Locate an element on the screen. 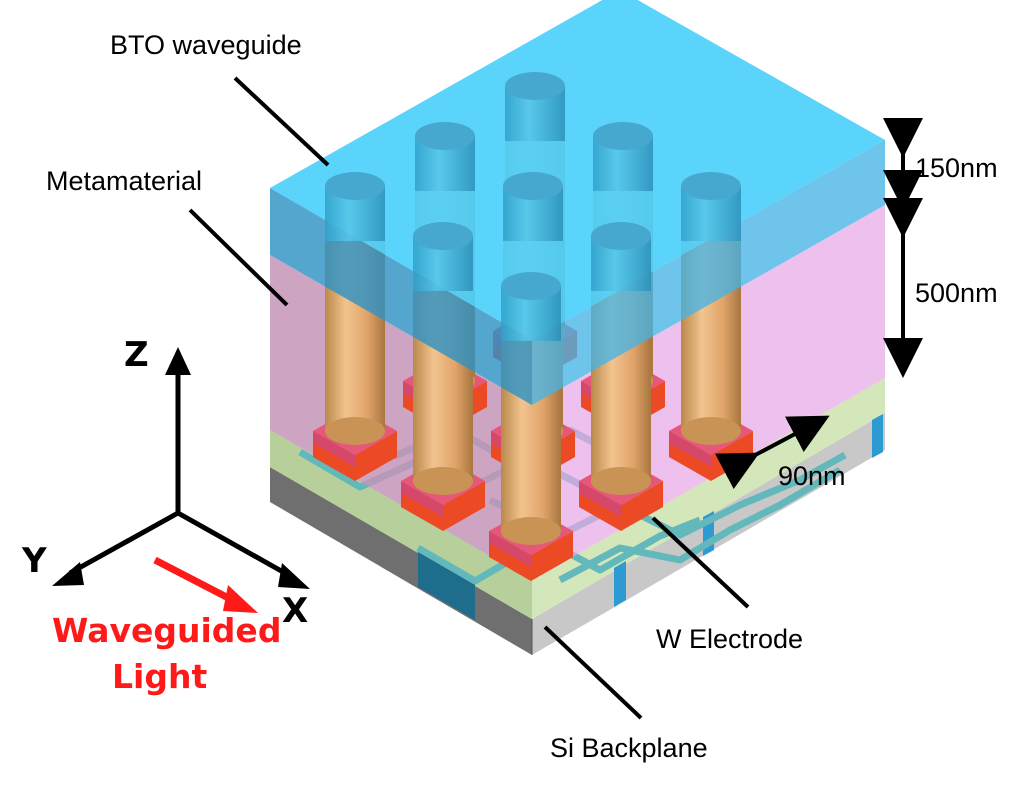  pillar-1-2-top is located at coordinates (623, 136).